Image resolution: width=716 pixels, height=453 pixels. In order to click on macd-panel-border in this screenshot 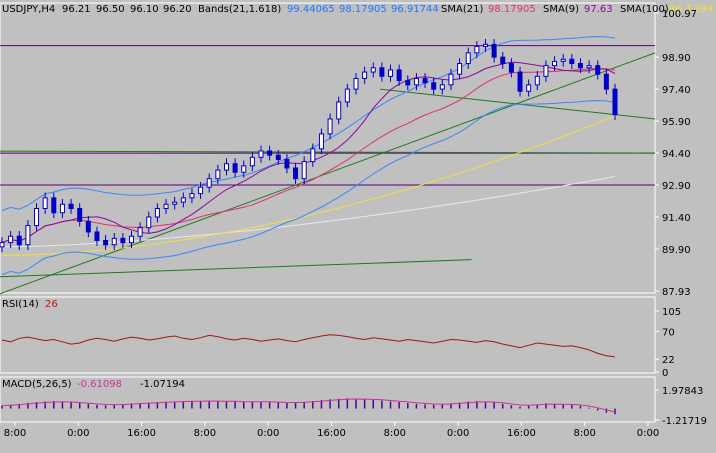, I will do `click(328, 399)`.